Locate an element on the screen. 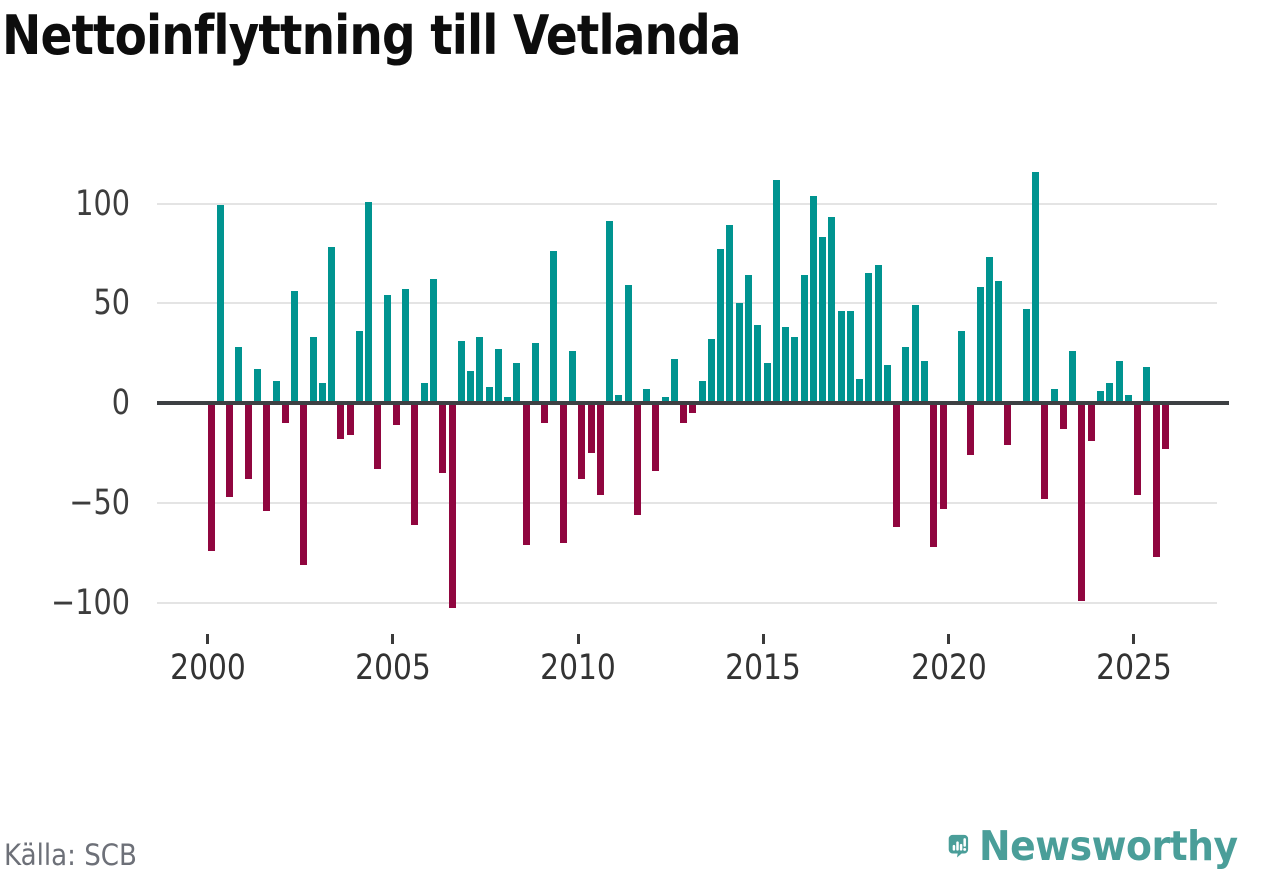 This screenshot has height=879, width=1262. bar-2004Q3 is located at coordinates (378, 437).